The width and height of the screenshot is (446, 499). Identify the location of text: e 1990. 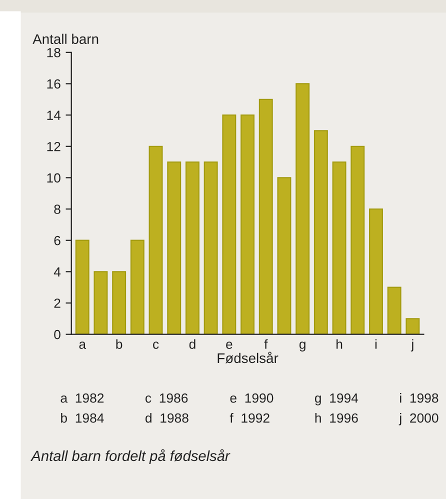
(252, 398).